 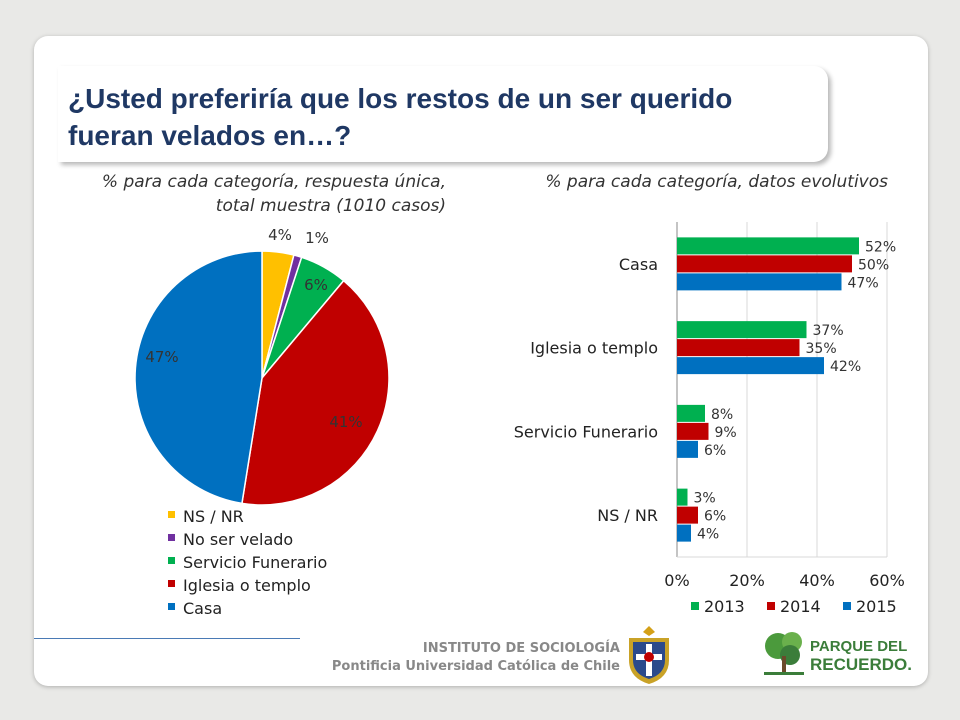 What do you see at coordinates (873, 265) in the screenshot?
I see `bar-label-casa-2014: 50%` at bounding box center [873, 265].